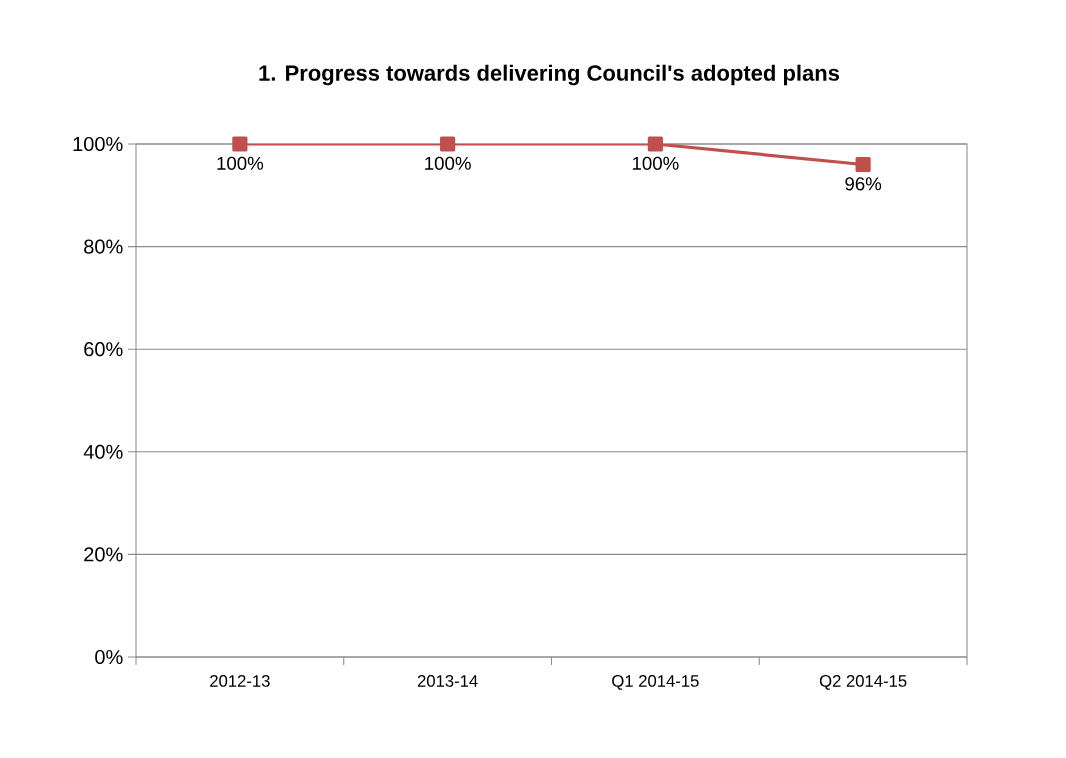 The height and width of the screenshot is (758, 1066). What do you see at coordinates (240, 681) in the screenshot?
I see `x-tick-label: 2012-13` at bounding box center [240, 681].